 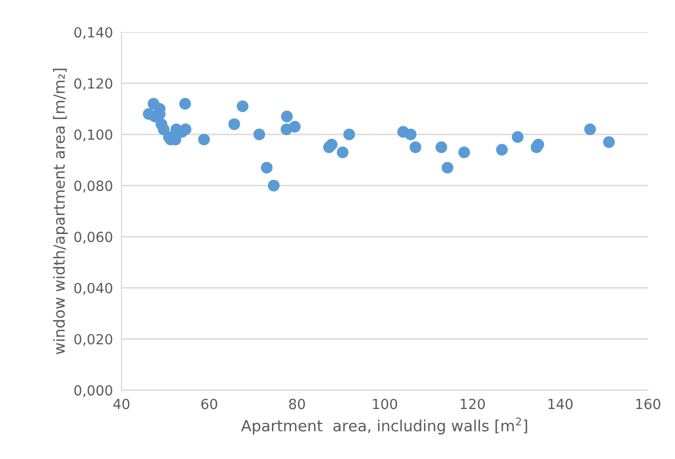 I want to click on y-axis-title: window width/apartment area [m/m₂], so click(x=60, y=211).